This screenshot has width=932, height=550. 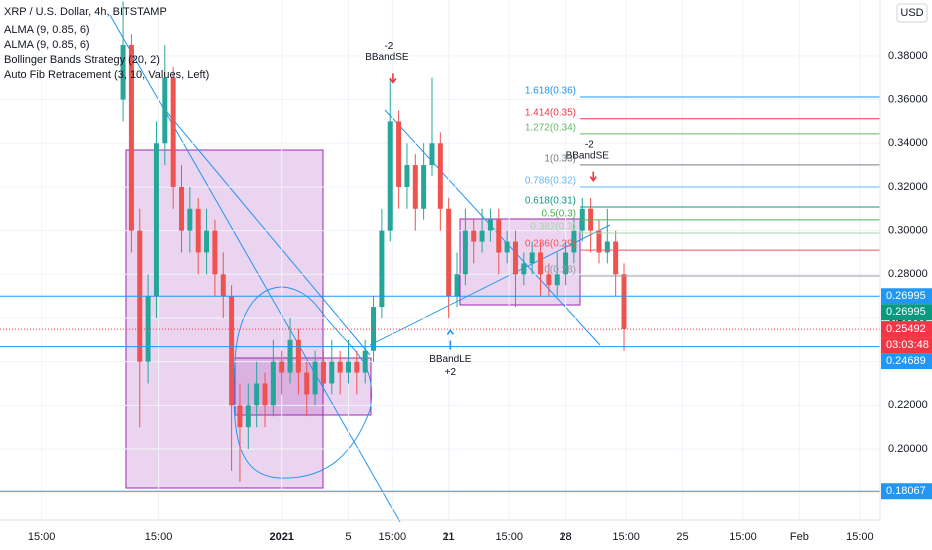 What do you see at coordinates (559, 214) in the screenshot?
I see `fib-label: 0.5(0.3)` at bounding box center [559, 214].